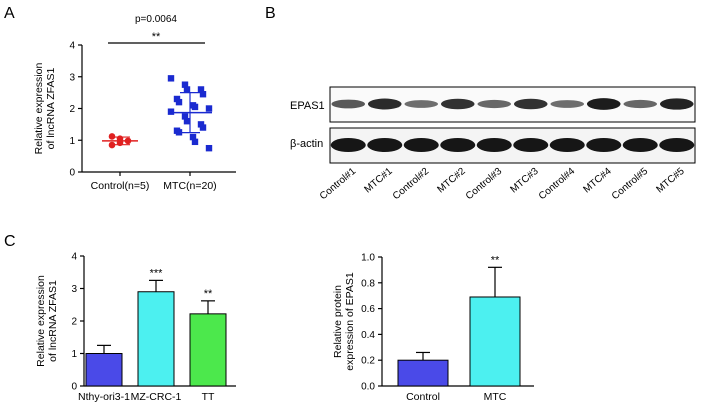  What do you see at coordinates (208, 294) in the screenshot?
I see `cl-significance-stars: **` at bounding box center [208, 294].